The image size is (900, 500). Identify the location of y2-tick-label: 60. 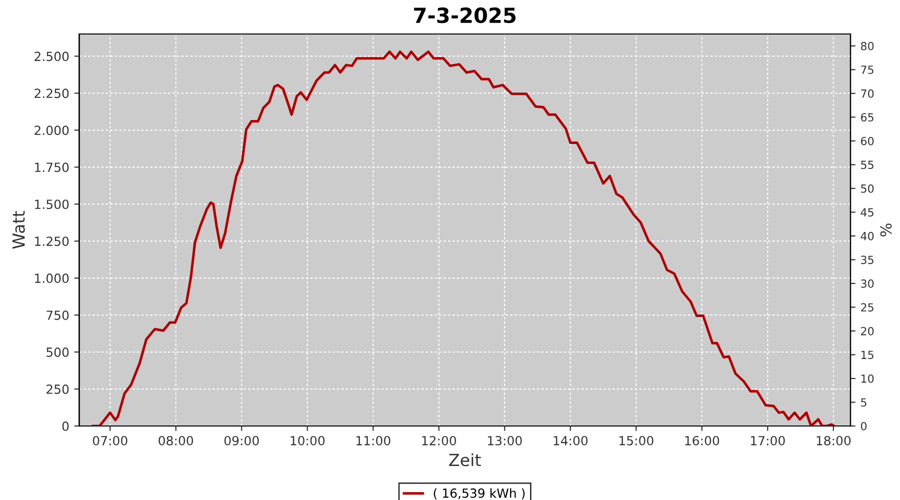
(867, 141).